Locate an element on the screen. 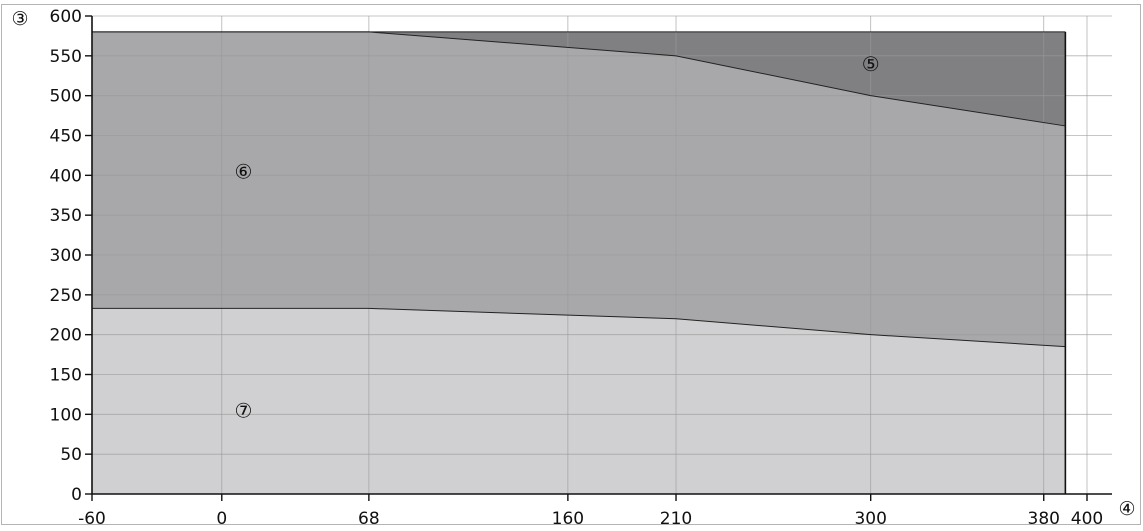 Image resolution: width=1143 pixels, height=531 pixels. y-tick-label: 400 is located at coordinates (66, 176).